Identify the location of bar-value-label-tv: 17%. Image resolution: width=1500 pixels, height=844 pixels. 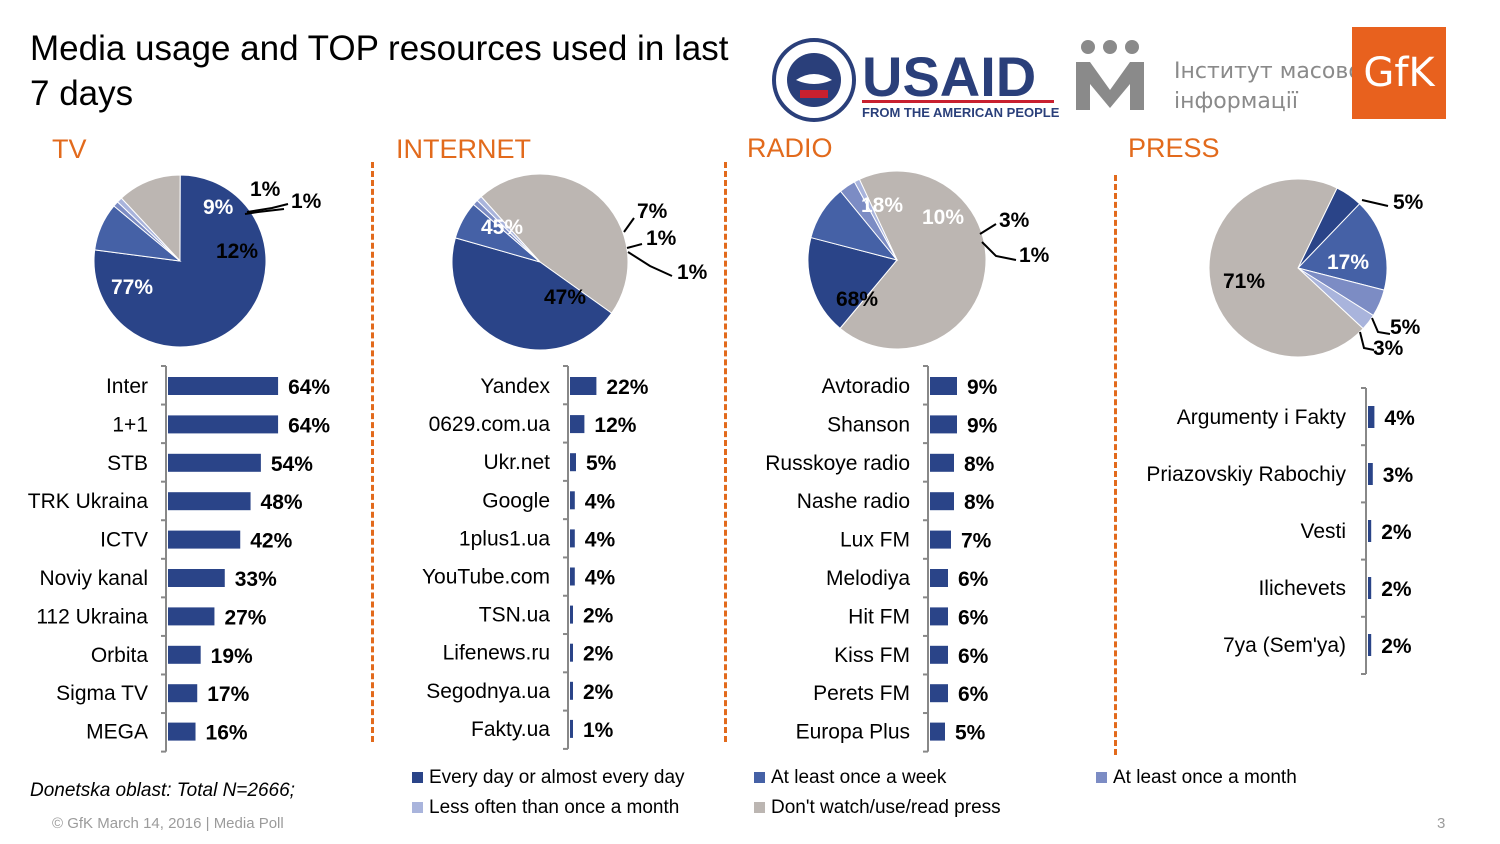
(228, 694).